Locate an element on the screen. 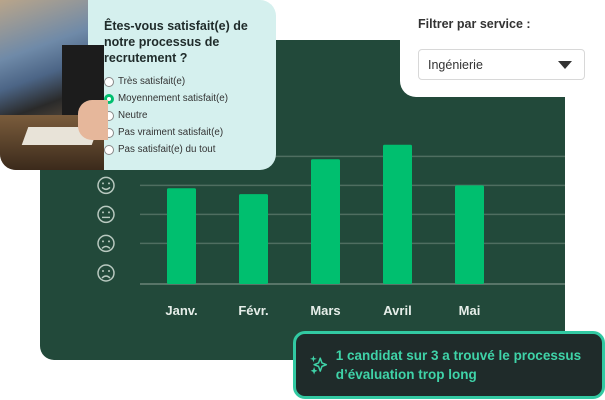 This screenshot has height=400, width=605. survey-option-label: Très satisfait(e) is located at coordinates (152, 81).